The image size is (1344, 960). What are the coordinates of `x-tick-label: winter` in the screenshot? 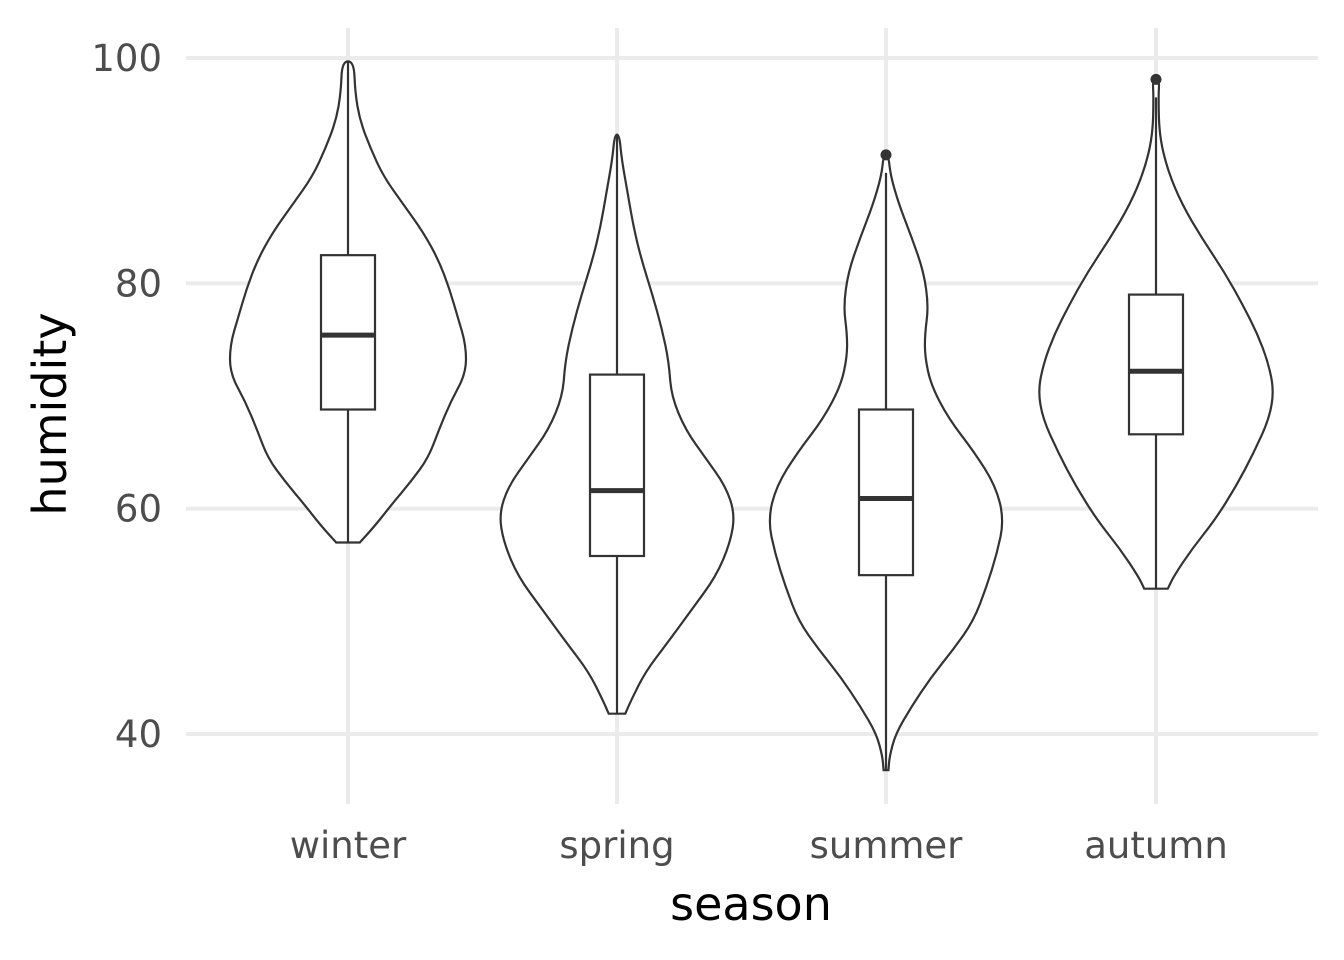 It's located at (348, 845).